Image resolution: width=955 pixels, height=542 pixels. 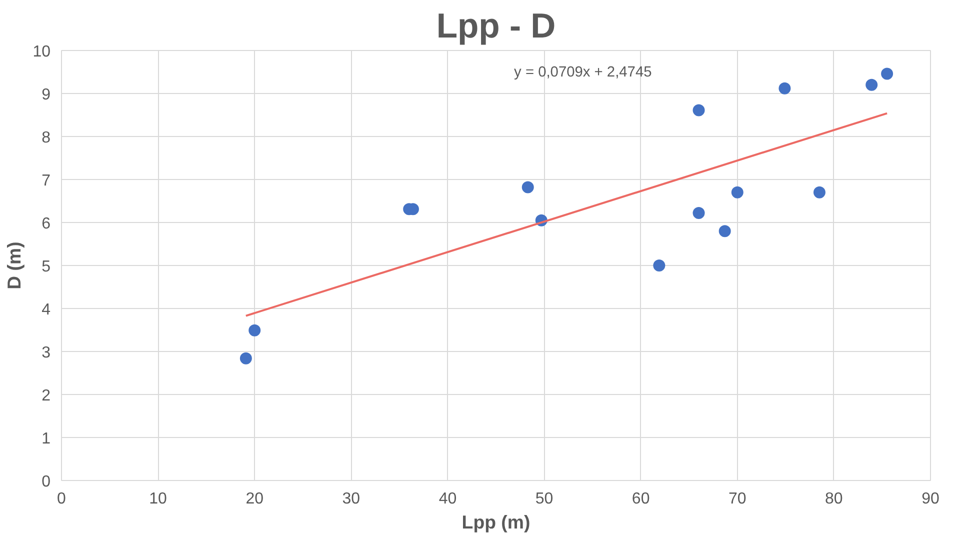 I want to click on y-tick-label: 9, so click(x=46, y=95).